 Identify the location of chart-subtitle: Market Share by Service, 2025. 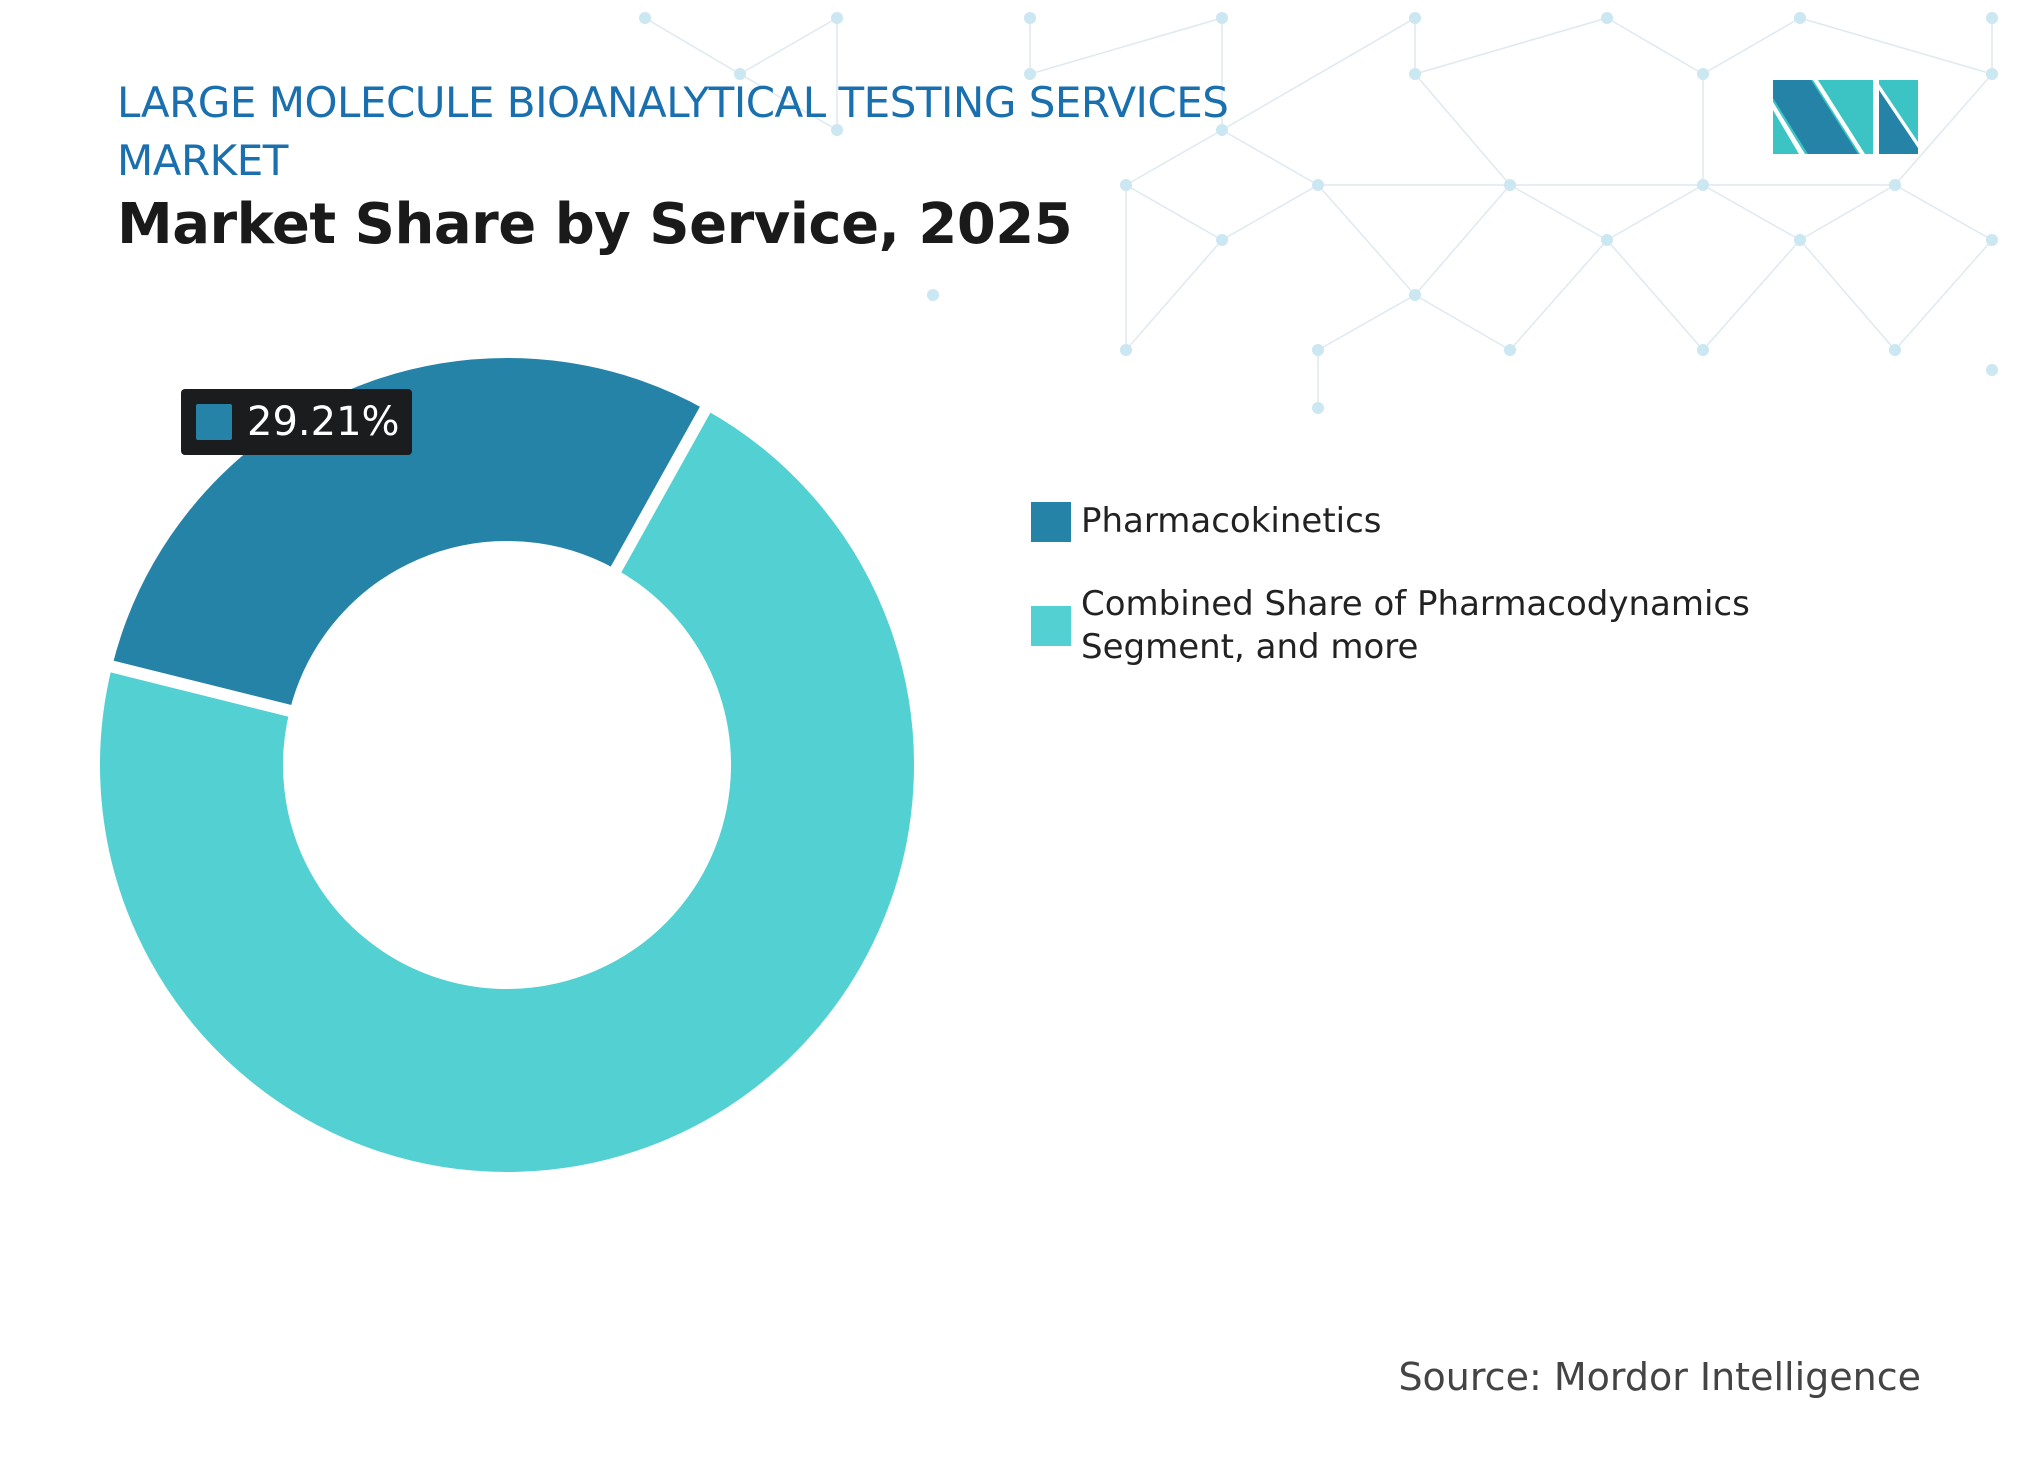
(595, 224).